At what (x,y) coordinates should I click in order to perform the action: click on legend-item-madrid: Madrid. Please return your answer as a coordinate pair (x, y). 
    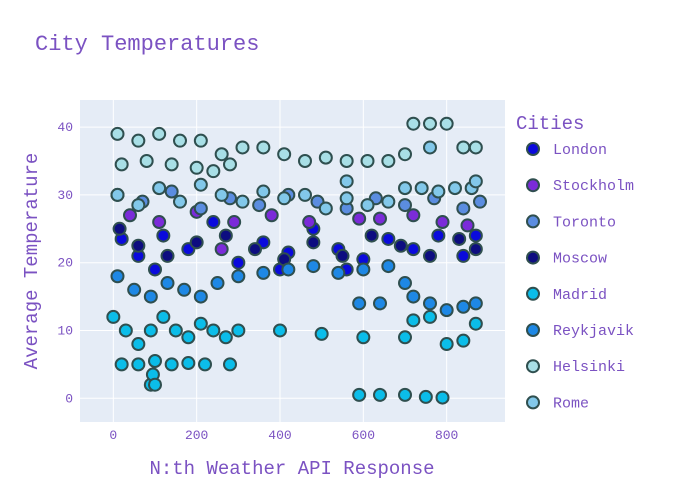
    Looking at the image, I should click on (566, 295).